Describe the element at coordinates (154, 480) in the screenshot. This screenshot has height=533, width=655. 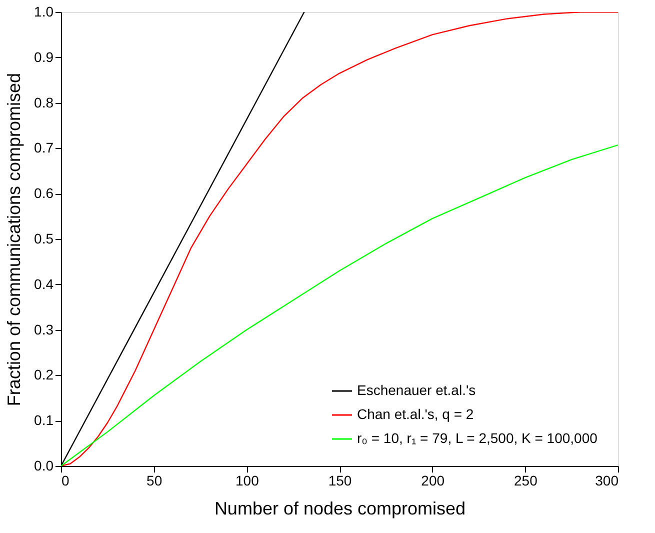
I see `x-tick-label: 50` at that location.